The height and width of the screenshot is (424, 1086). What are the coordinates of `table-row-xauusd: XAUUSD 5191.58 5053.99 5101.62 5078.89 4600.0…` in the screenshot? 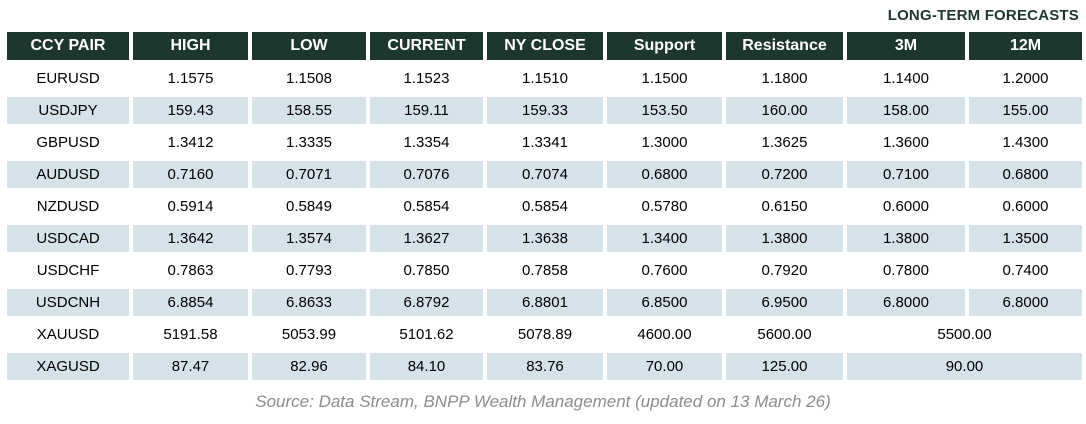 It's located at (544, 334).